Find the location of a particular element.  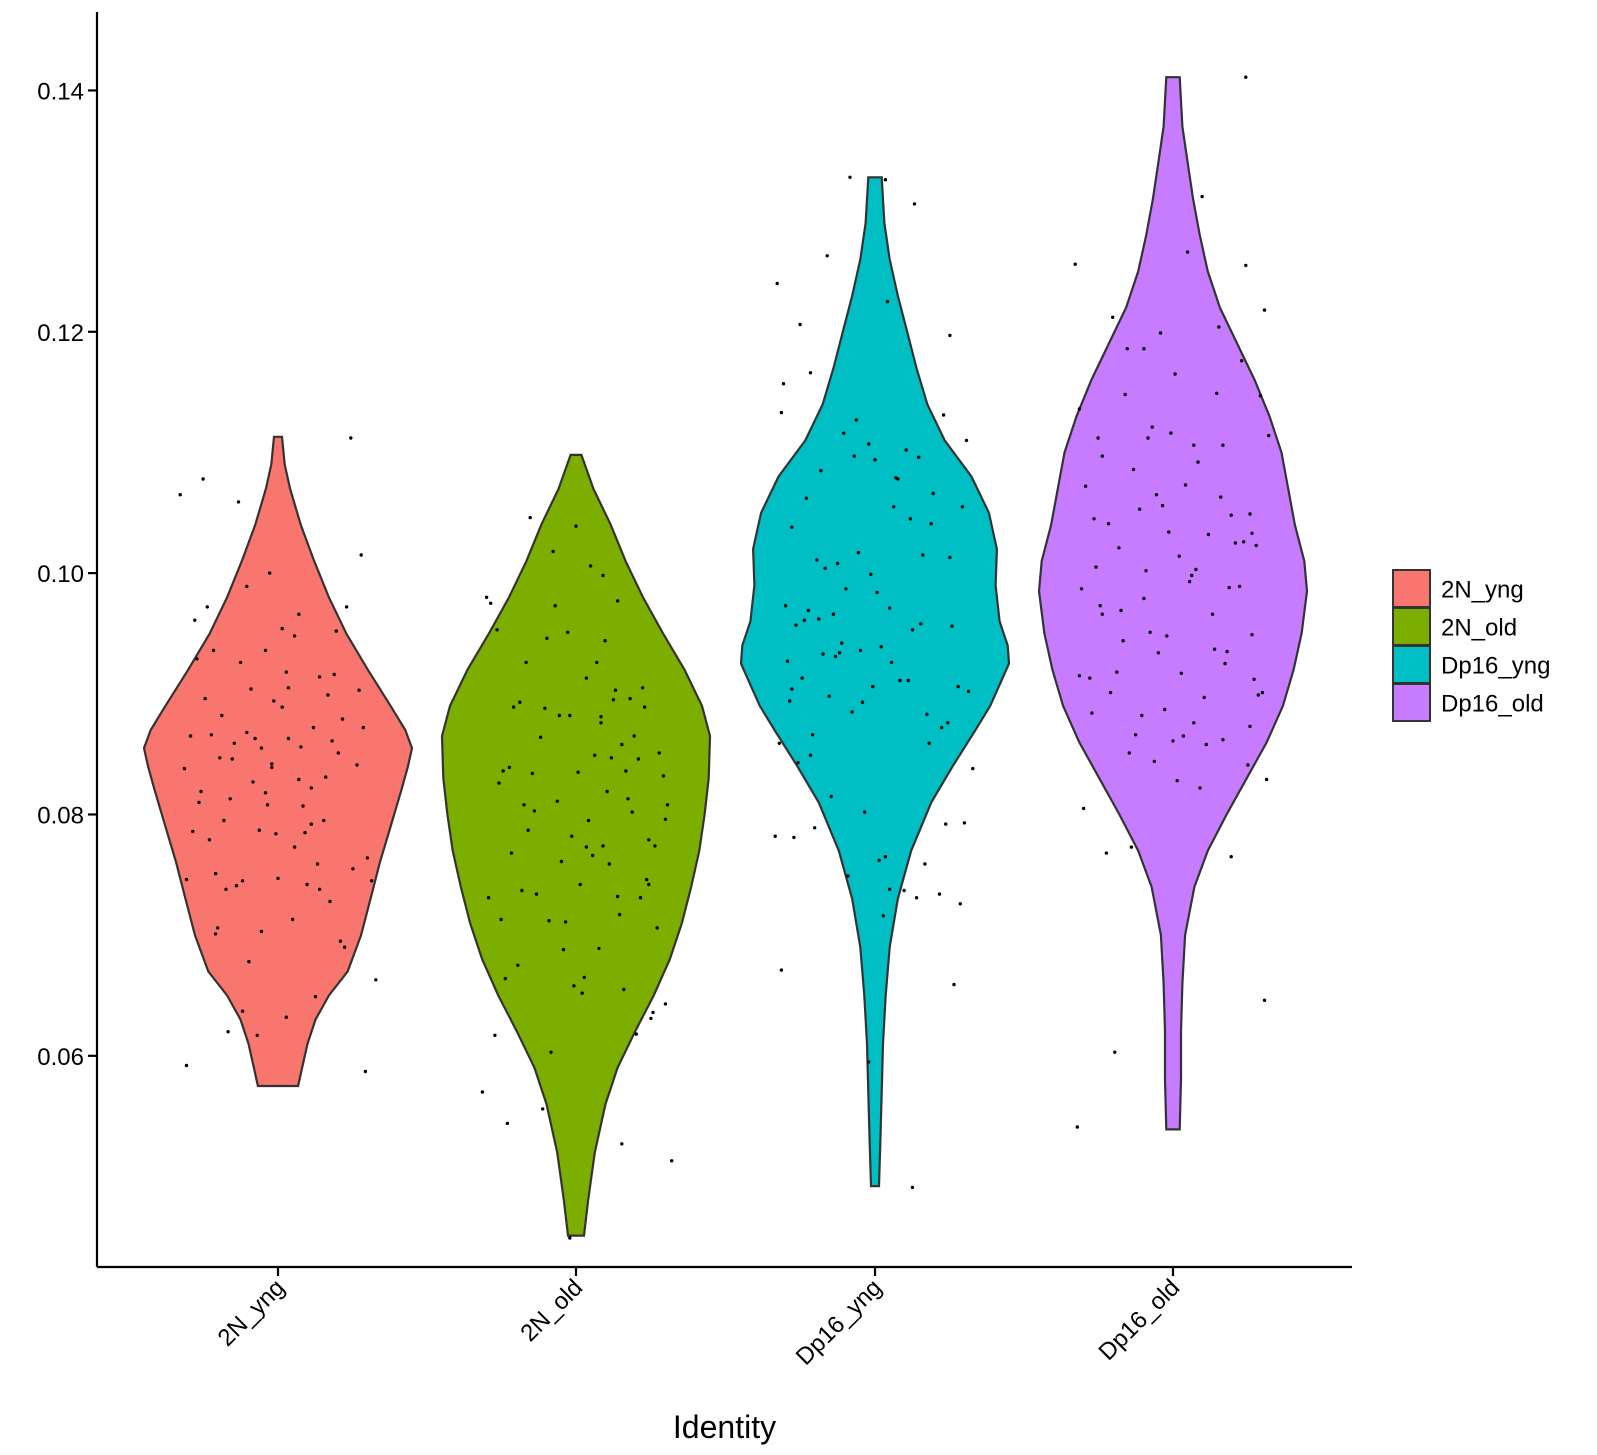

violin-2N_yng is located at coordinates (278, 761).